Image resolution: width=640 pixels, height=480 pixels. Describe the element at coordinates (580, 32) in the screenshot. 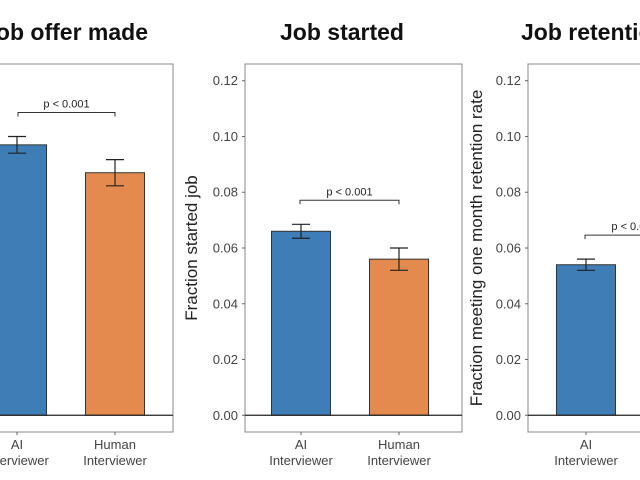

I see `panel-title: Job retention` at that location.